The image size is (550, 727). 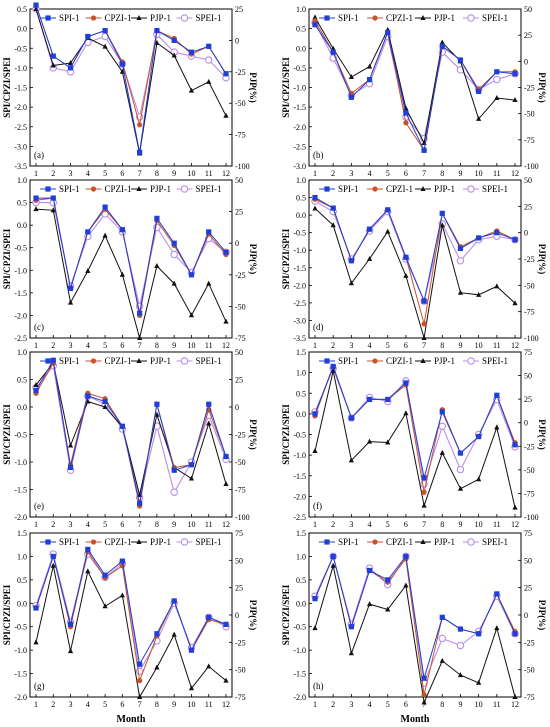 I want to click on legend-label: SPEI-1, so click(x=209, y=361).